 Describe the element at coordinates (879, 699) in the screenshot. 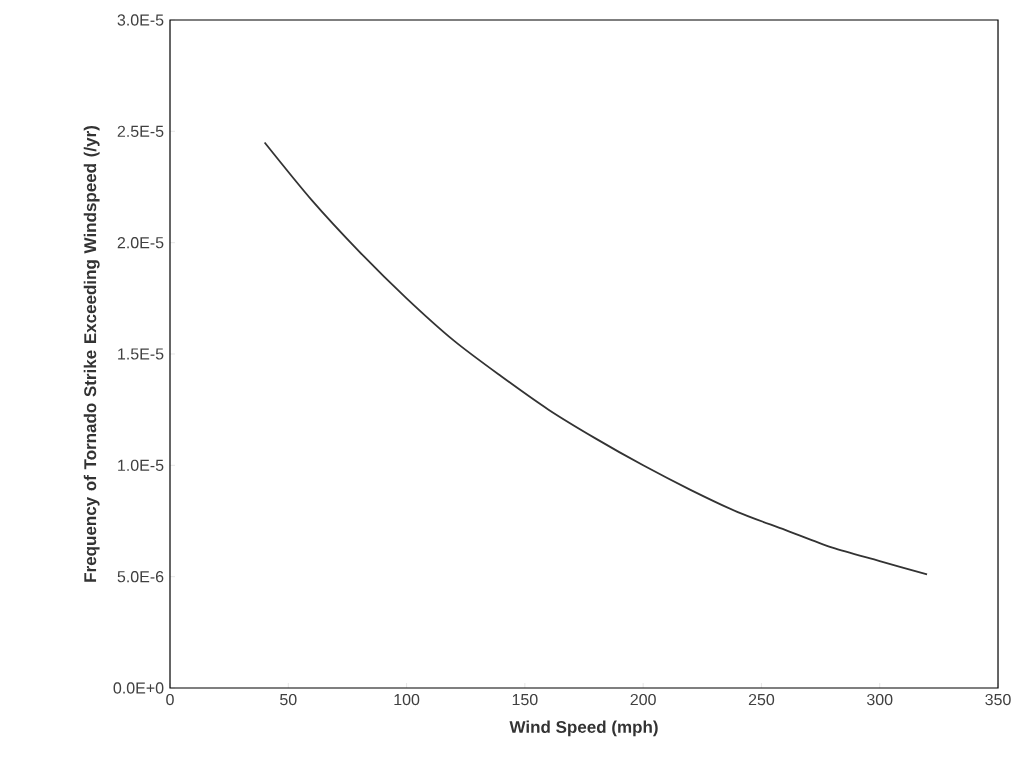

I see `x-tick-label: 300` at that location.